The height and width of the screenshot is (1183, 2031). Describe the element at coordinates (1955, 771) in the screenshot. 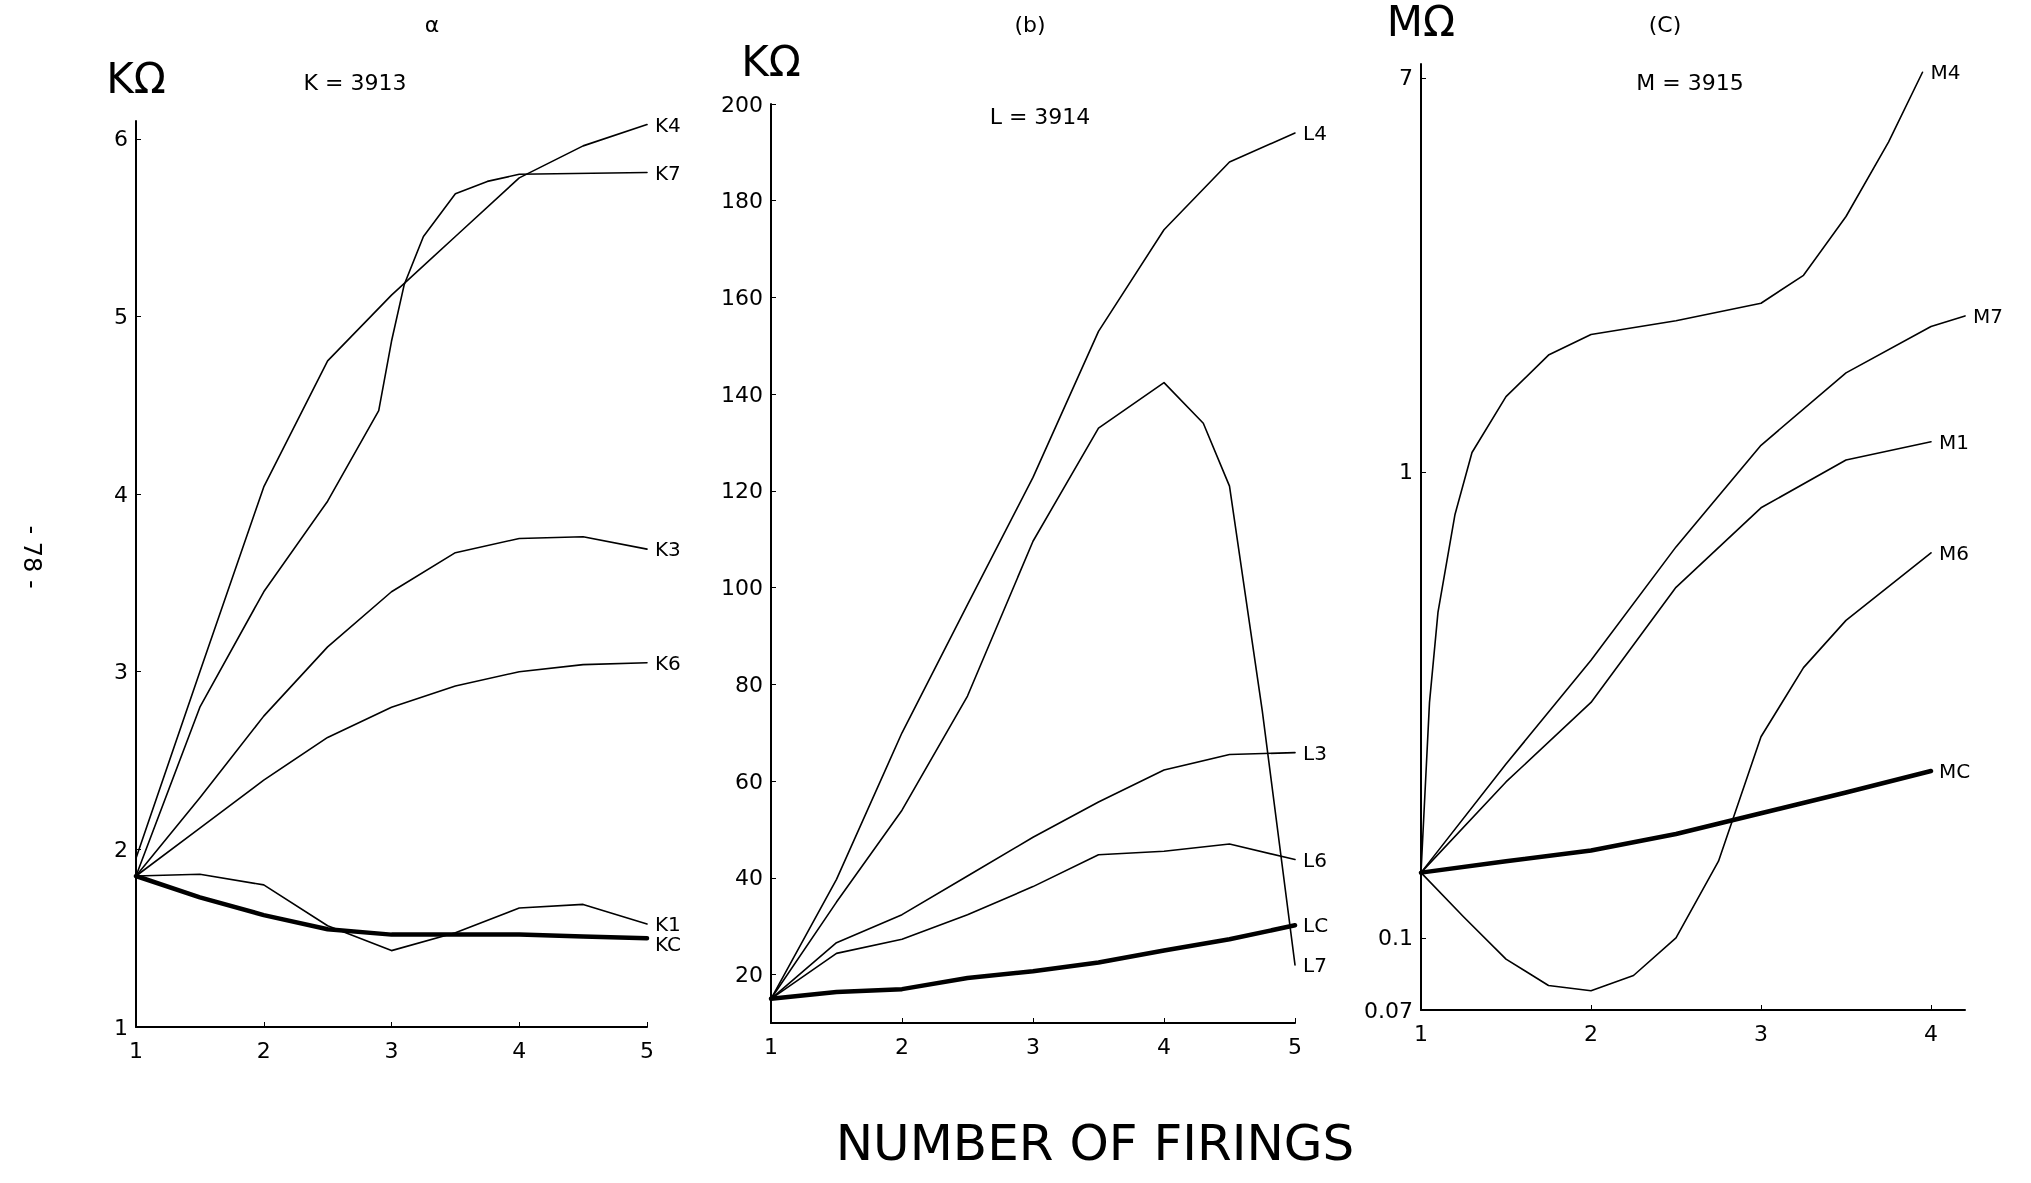

I see `series-label: MC` at that location.